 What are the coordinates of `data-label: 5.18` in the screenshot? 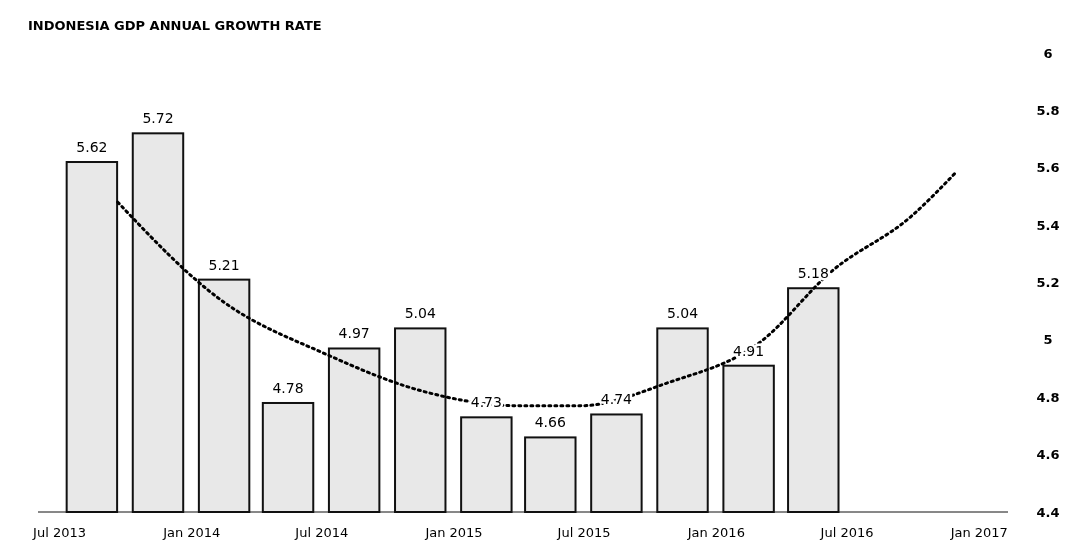 It's located at (813, 273).